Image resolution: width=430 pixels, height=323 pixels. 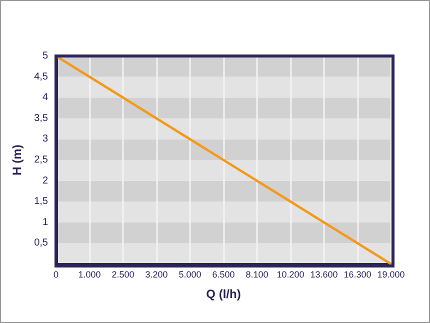 What do you see at coordinates (41, 243) in the screenshot?
I see `y-tick-label: 0,5` at bounding box center [41, 243].